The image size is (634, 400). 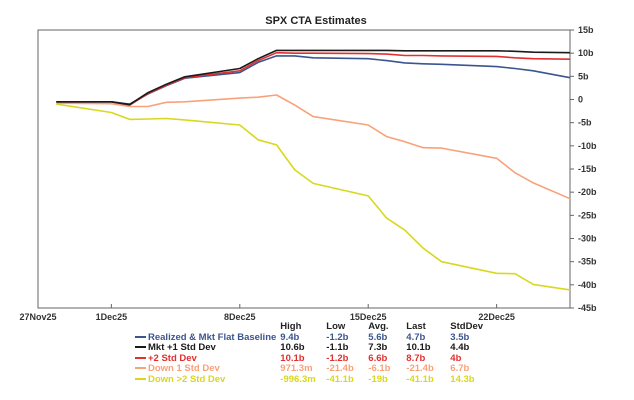 What do you see at coordinates (291, 326) in the screenshot?
I see `legend-header-high: High` at bounding box center [291, 326].